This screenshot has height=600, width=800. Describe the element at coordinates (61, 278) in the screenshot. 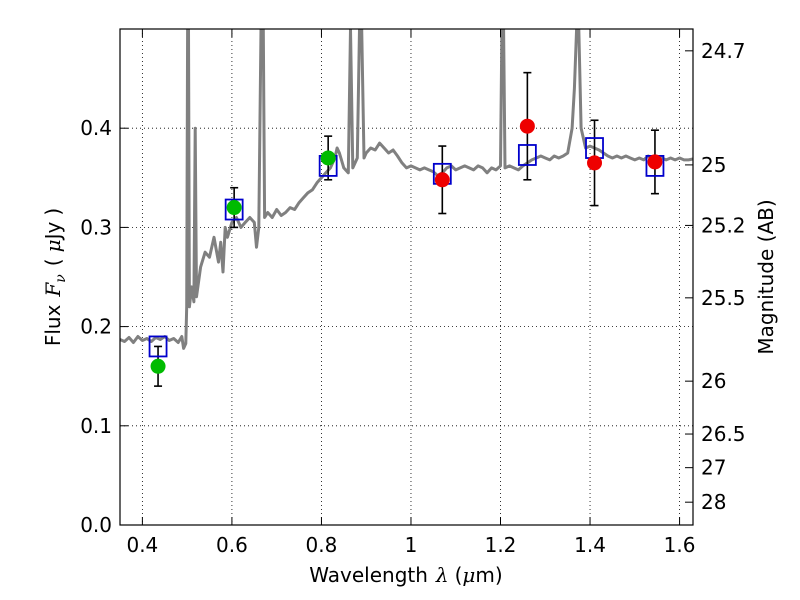

I see `y-axis-label-subscript: ν` at that location.